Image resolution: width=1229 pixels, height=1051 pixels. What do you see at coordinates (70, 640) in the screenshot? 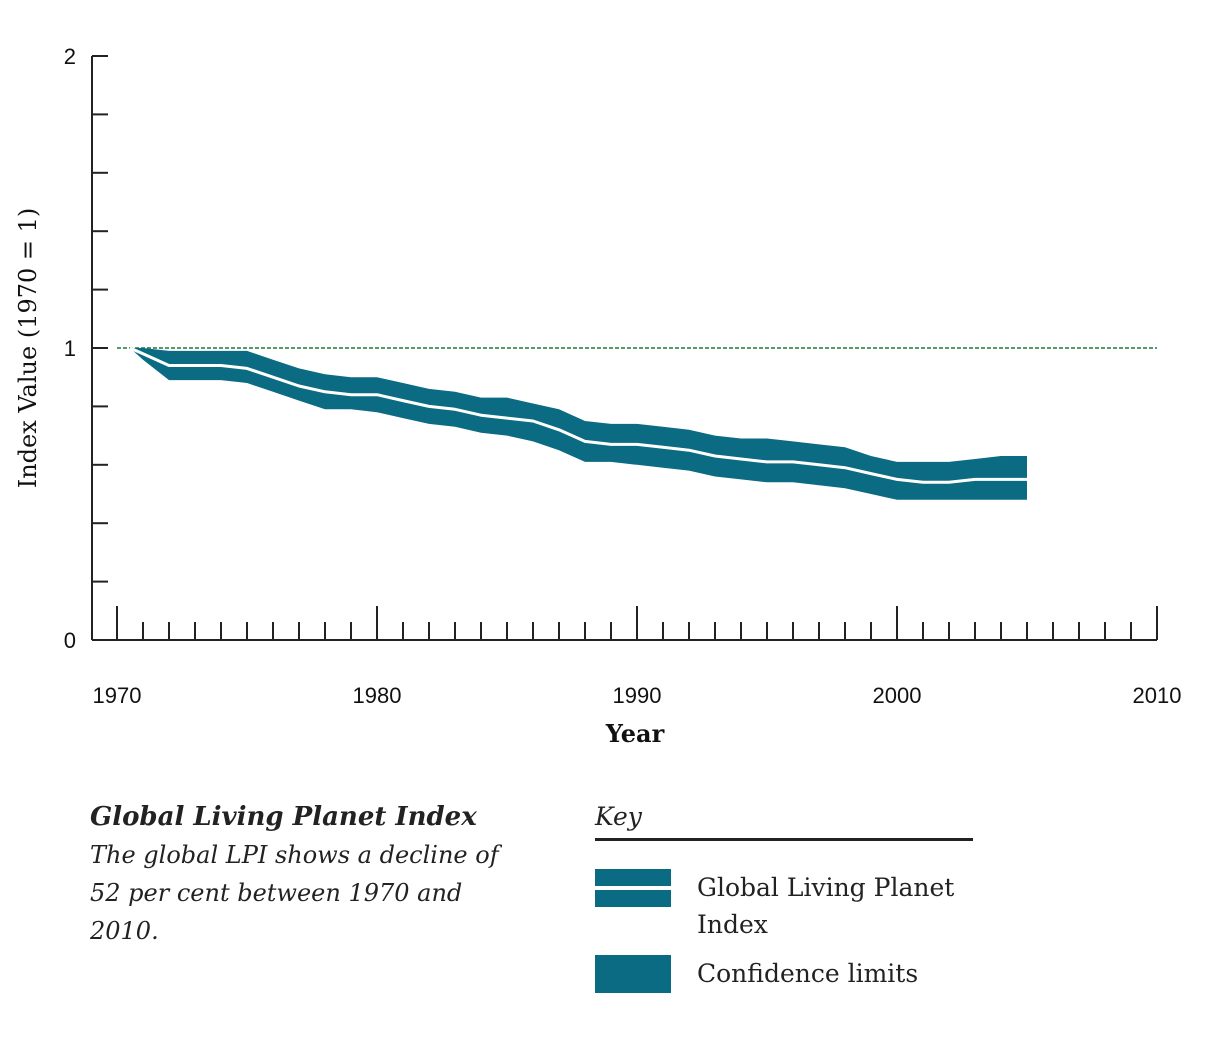
I see `y-tick-label: 0` at bounding box center [70, 640].